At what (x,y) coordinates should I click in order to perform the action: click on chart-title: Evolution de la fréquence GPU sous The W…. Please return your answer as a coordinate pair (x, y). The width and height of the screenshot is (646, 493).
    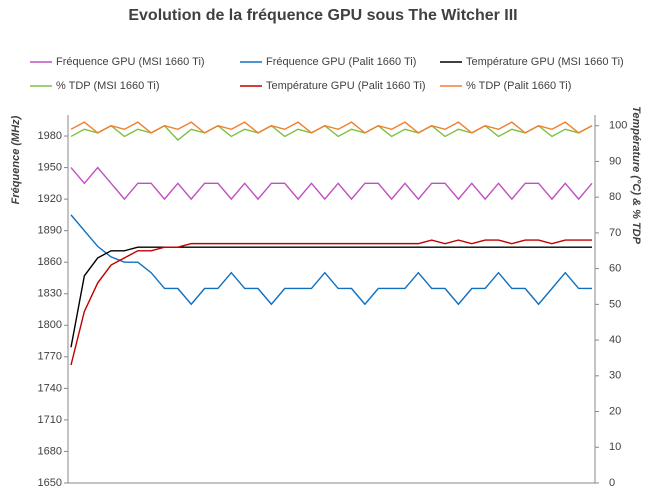
    Looking at the image, I should click on (322, 15).